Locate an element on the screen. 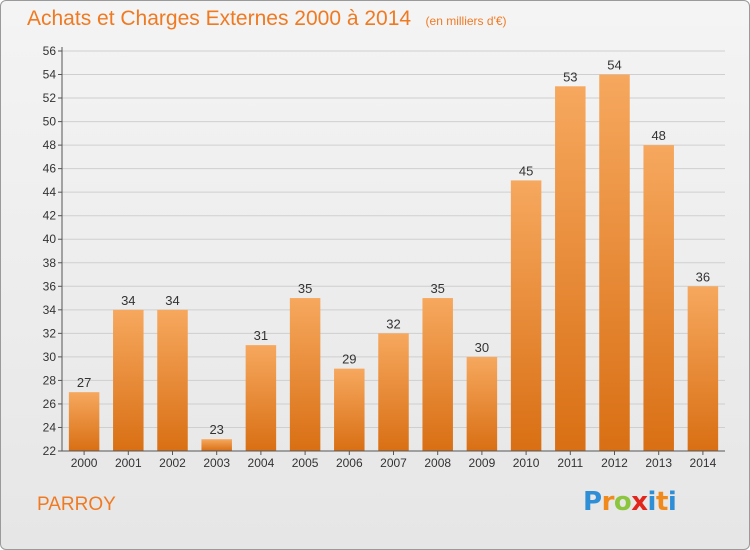 This screenshot has width=750, height=550. x-tick-label: 2007 is located at coordinates (393, 463).